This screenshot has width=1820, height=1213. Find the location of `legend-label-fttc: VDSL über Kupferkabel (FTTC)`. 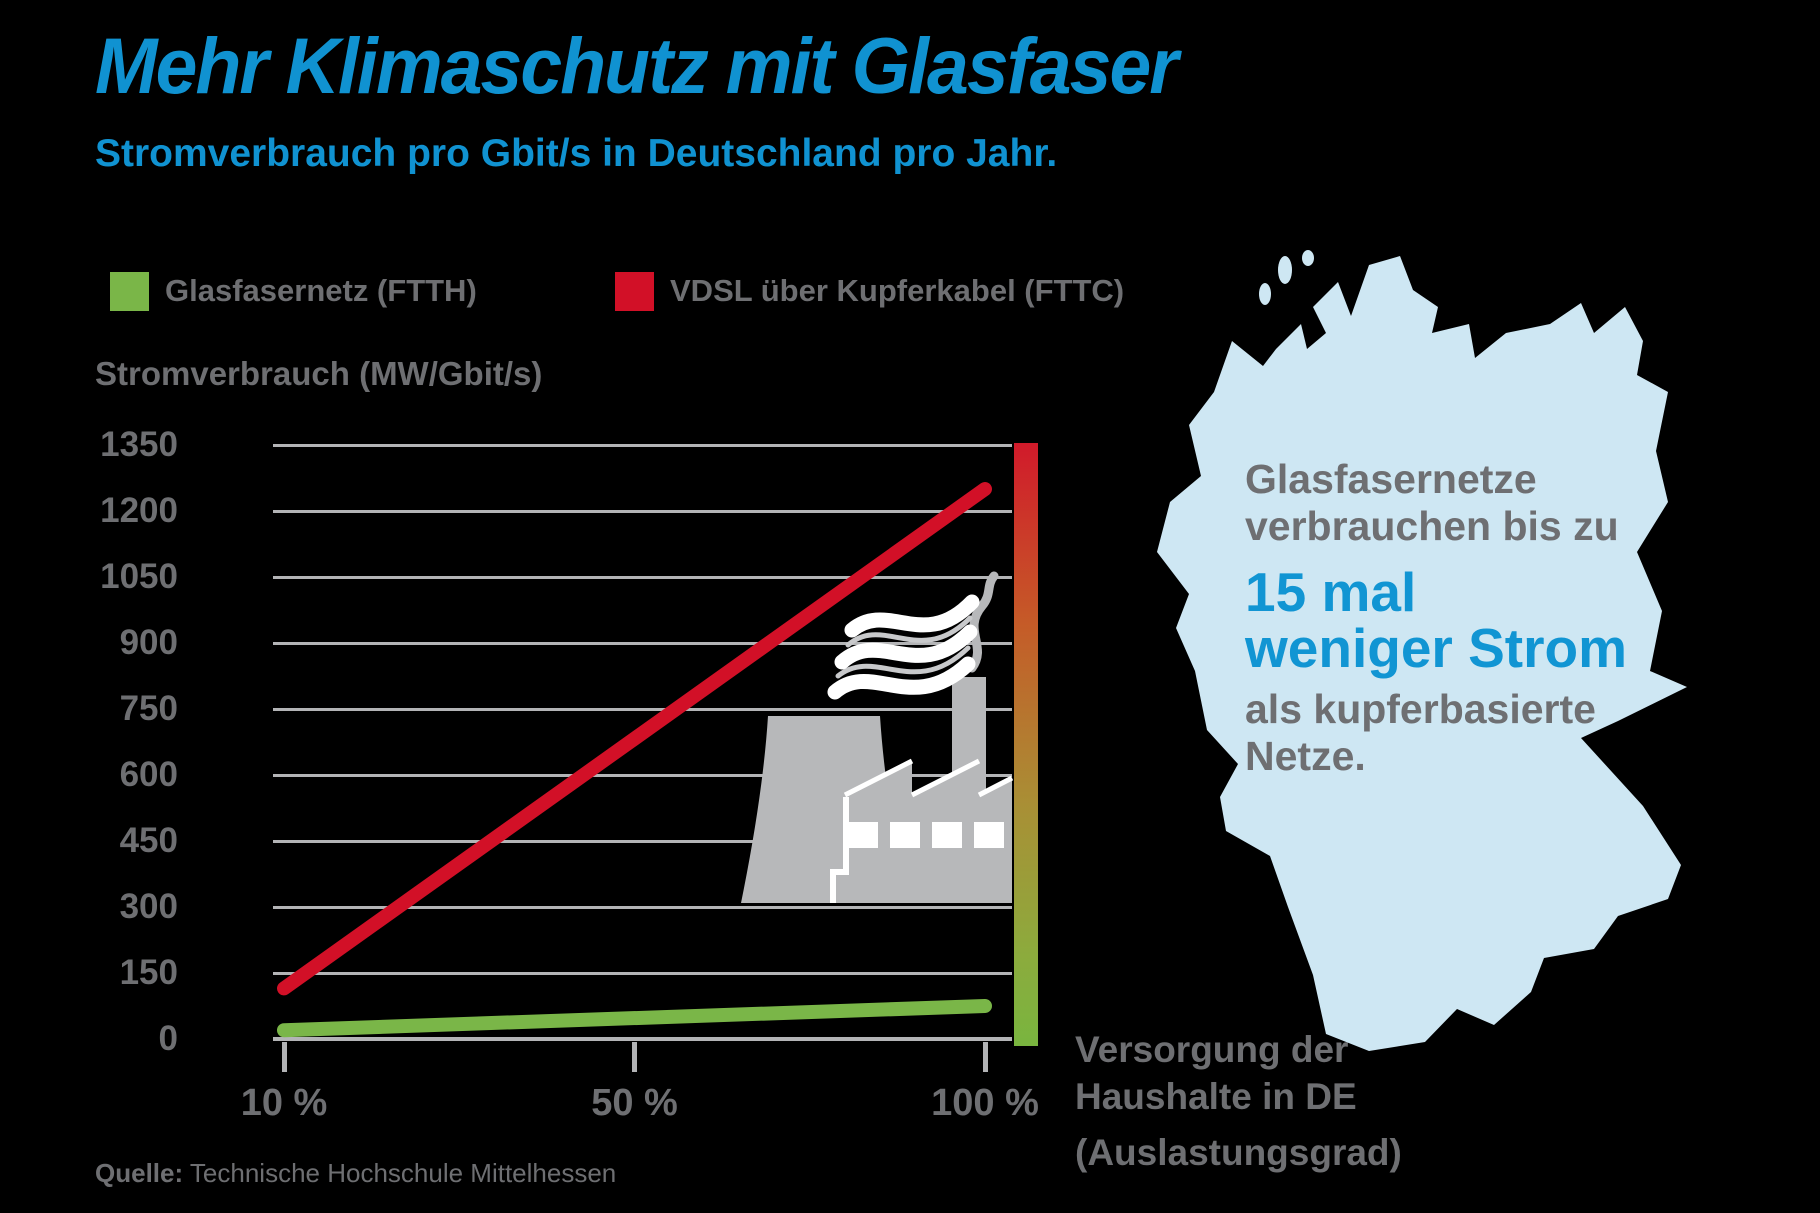

legend-label-fttc: VDSL über Kupferkabel (FTTC) is located at coordinates (897, 290).